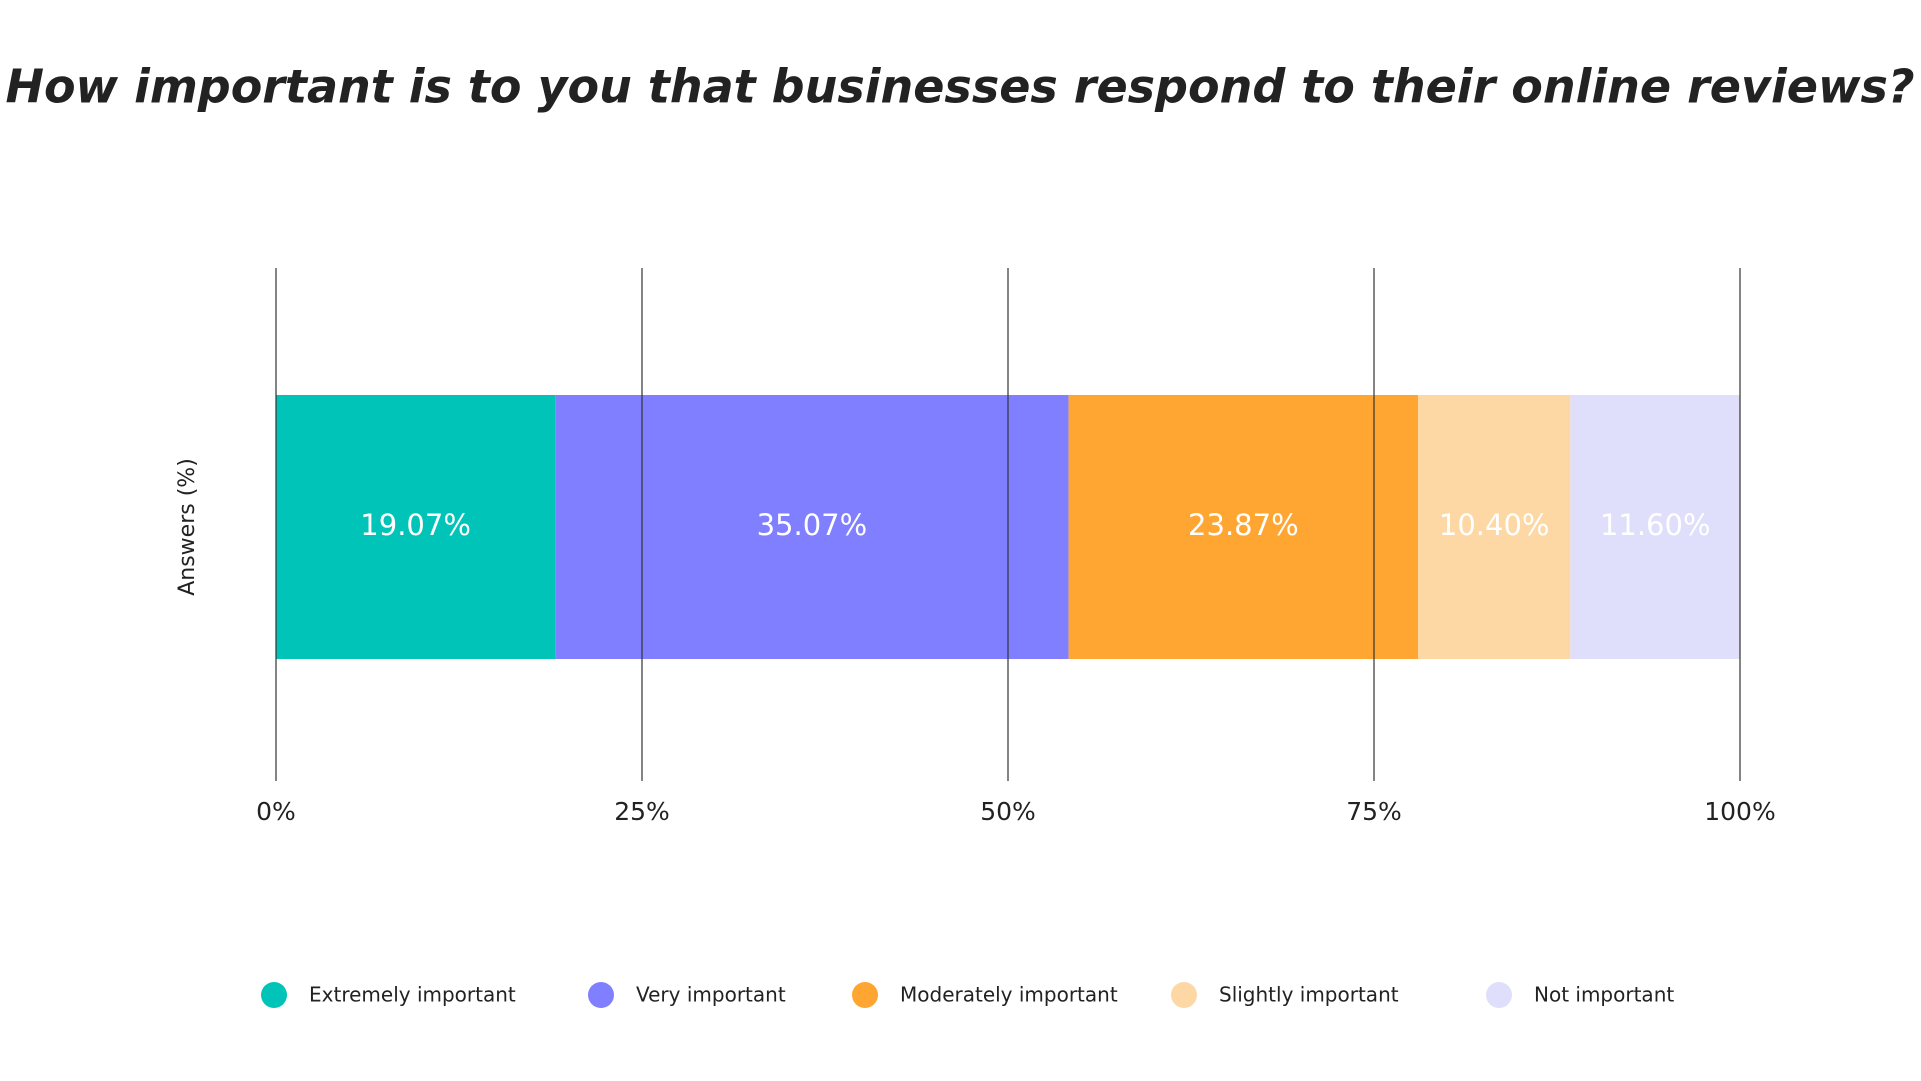  I want to click on value-label: 23.87%, so click(1243, 525).